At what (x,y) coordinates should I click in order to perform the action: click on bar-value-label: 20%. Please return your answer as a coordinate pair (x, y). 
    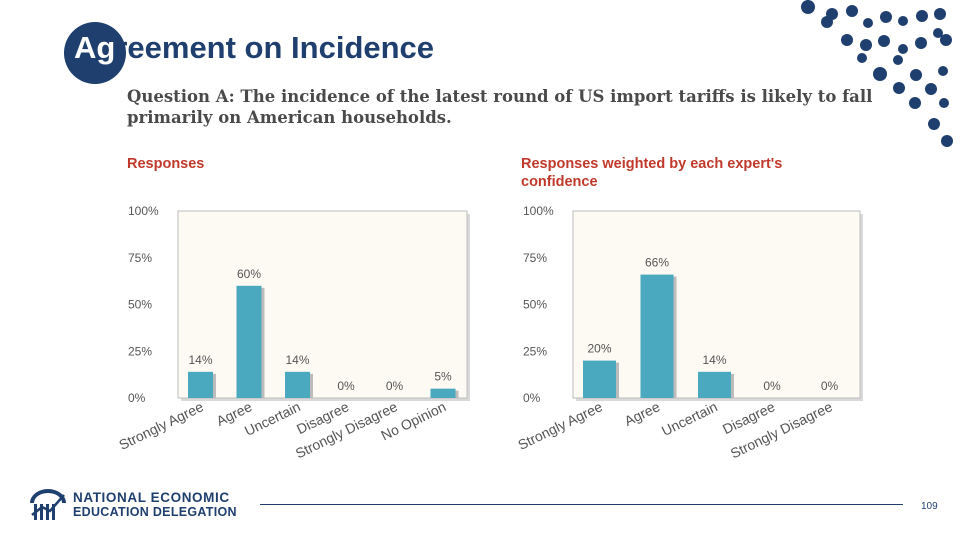
    Looking at the image, I should click on (599, 349).